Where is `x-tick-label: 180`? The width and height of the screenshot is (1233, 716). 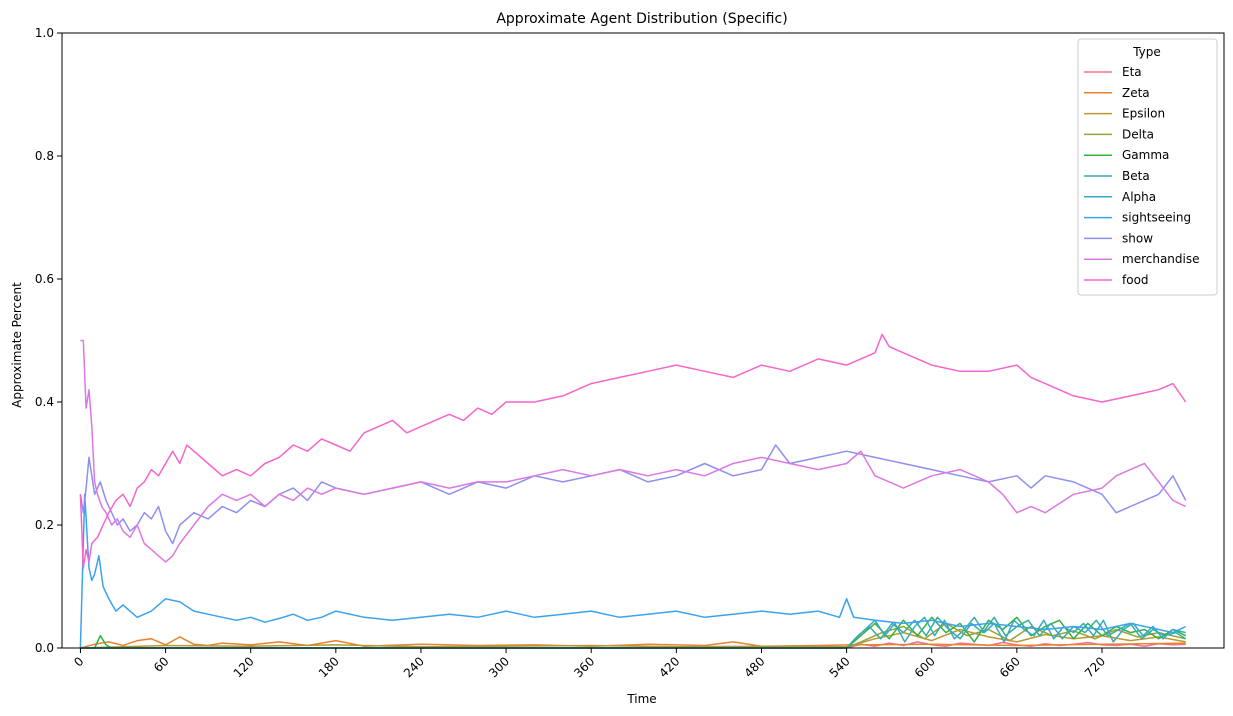
x-tick-label: 180 is located at coordinates (329, 667).